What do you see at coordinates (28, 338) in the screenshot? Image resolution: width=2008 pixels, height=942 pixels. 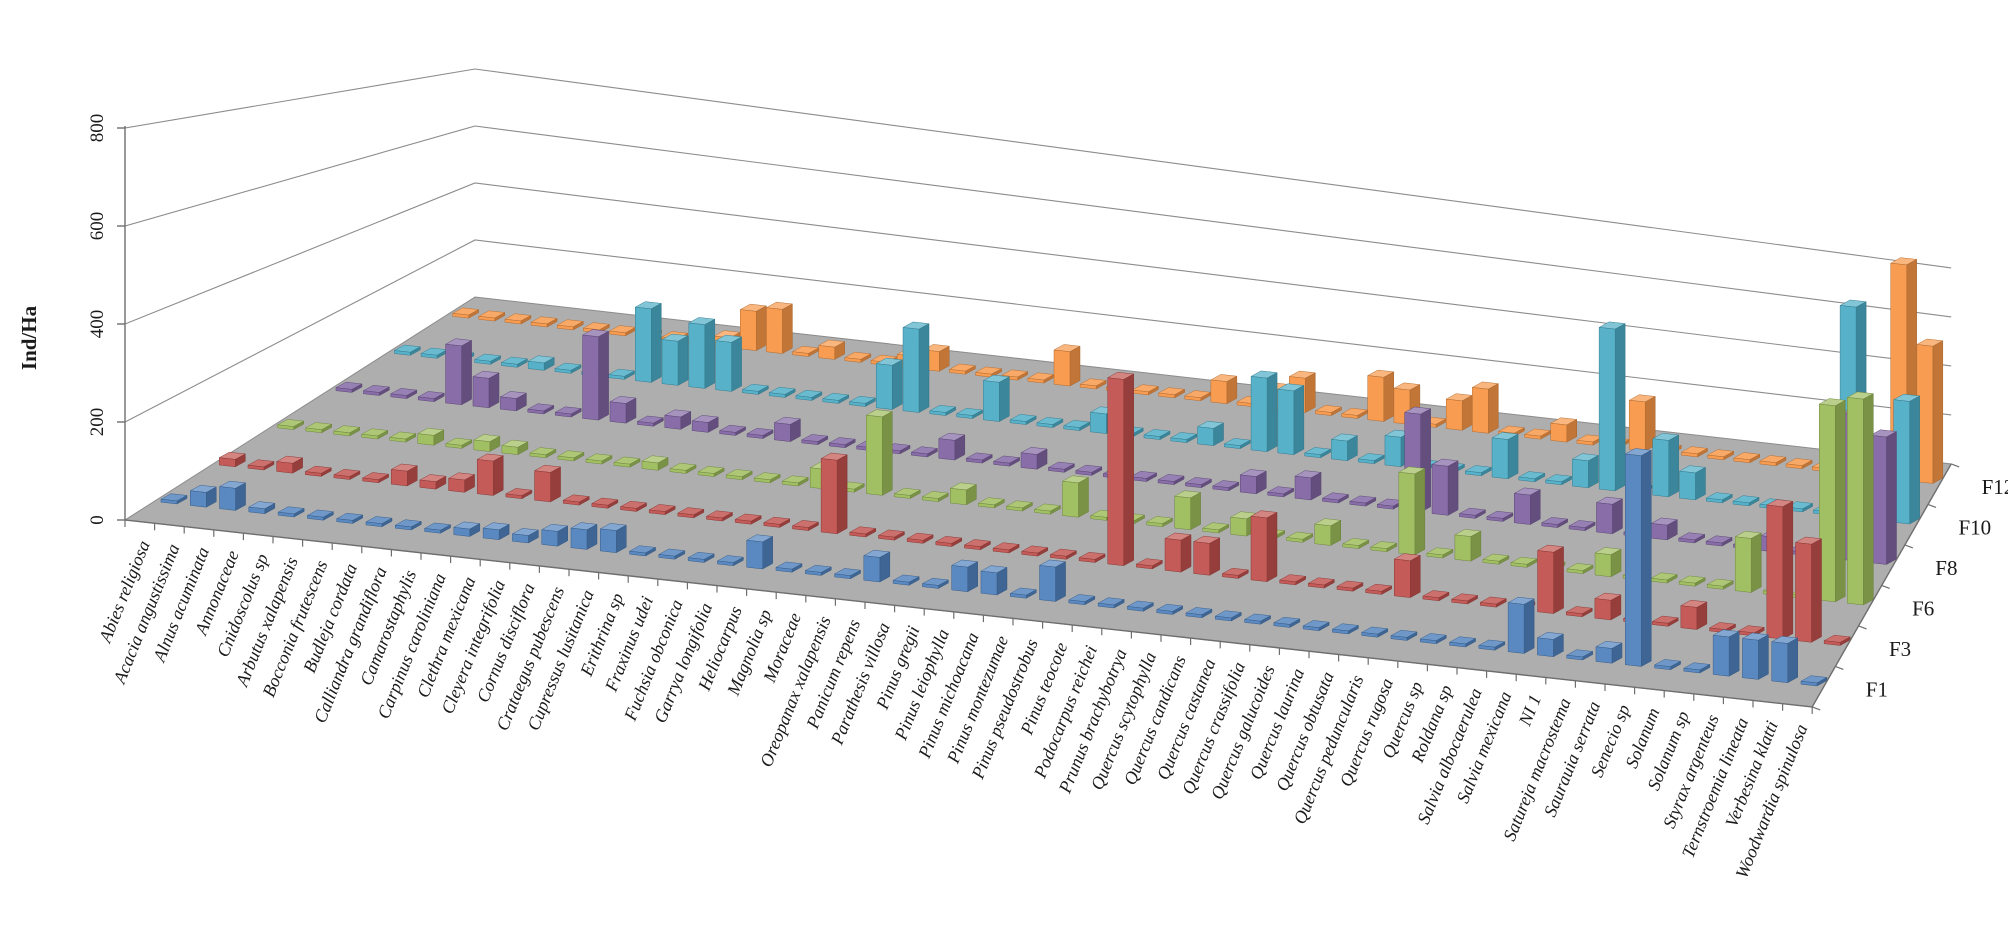 I see `y-axis-title: Ind/Ha` at bounding box center [28, 338].